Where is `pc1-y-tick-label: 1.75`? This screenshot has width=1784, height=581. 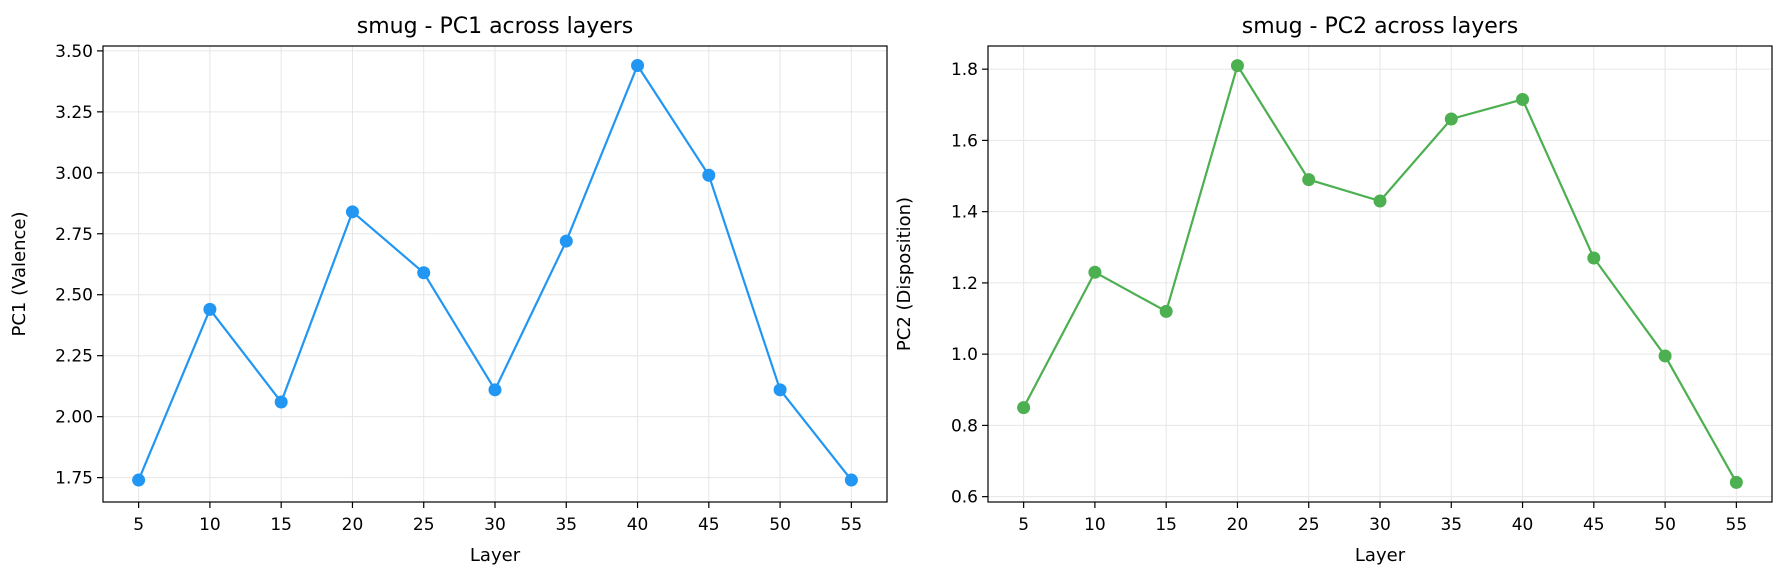 pc1-y-tick-label: 1.75 is located at coordinates (74, 479).